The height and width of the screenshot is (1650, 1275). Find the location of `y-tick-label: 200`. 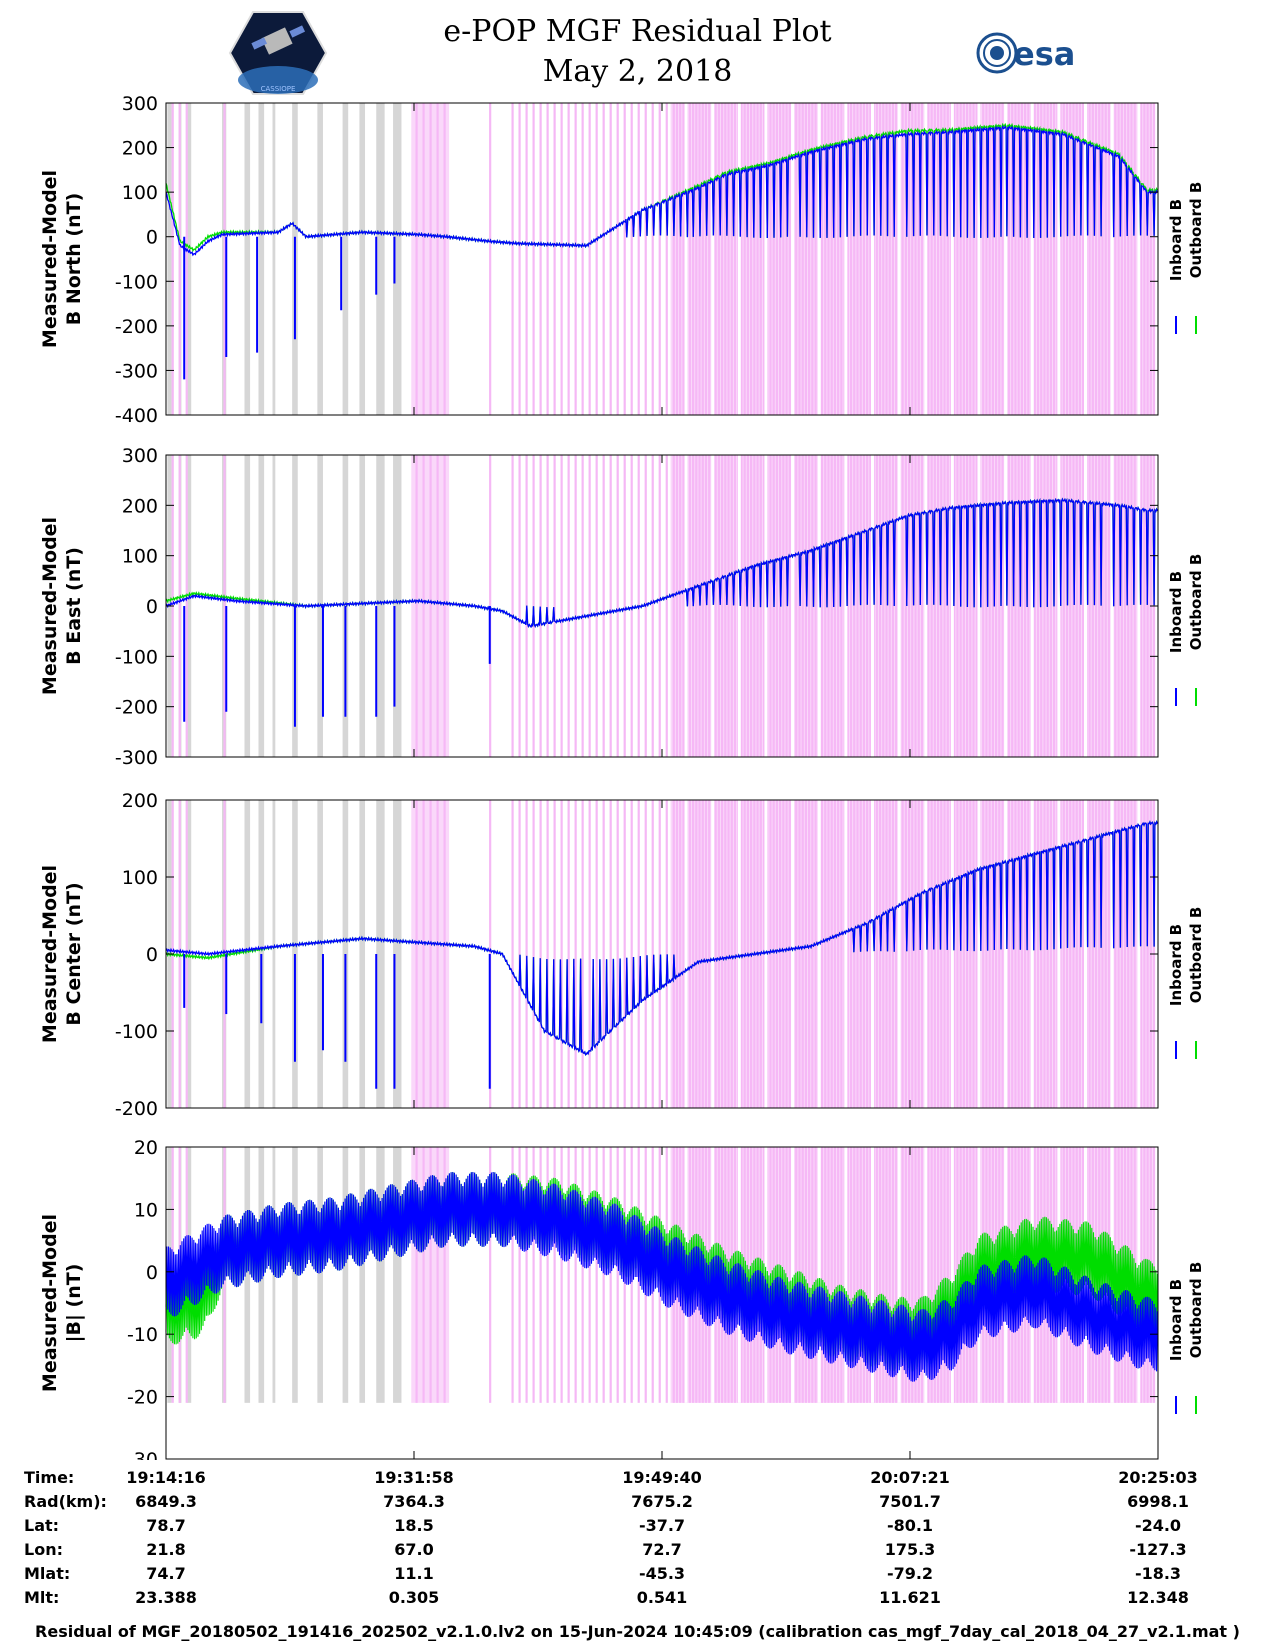

y-tick-label: 200 is located at coordinates (140, 801).